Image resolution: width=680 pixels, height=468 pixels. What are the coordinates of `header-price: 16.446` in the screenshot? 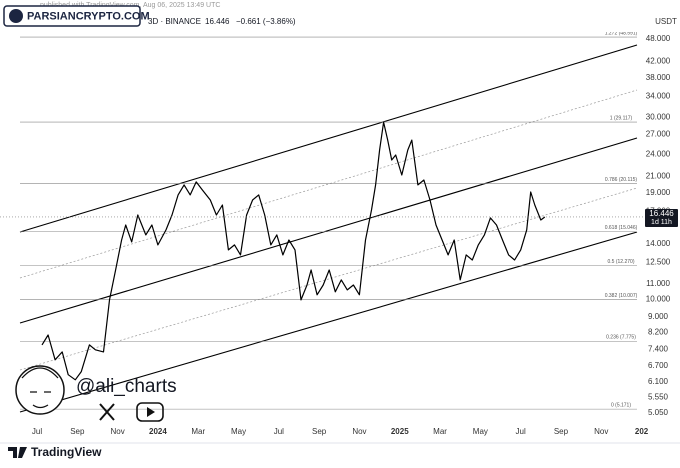 It's located at (217, 21).